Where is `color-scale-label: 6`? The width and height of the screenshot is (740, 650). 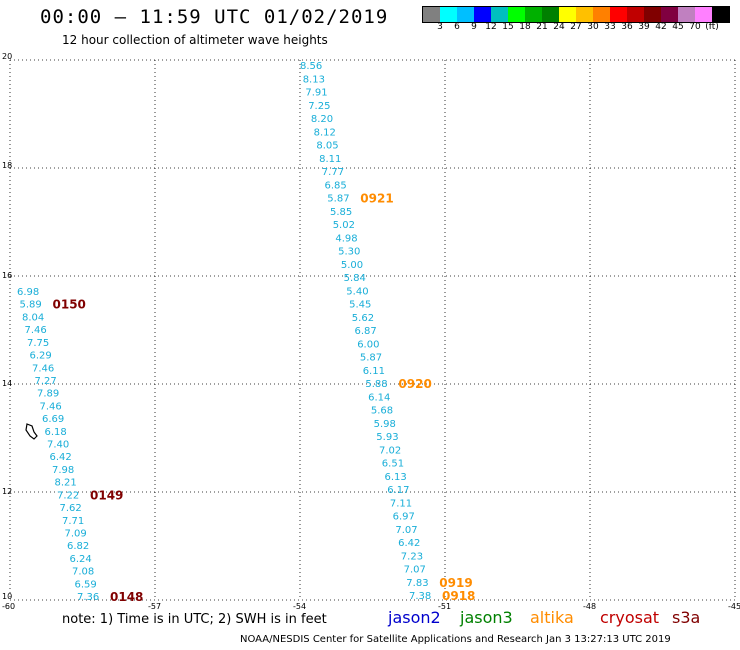 color-scale-label: 6 is located at coordinates (457, 27).